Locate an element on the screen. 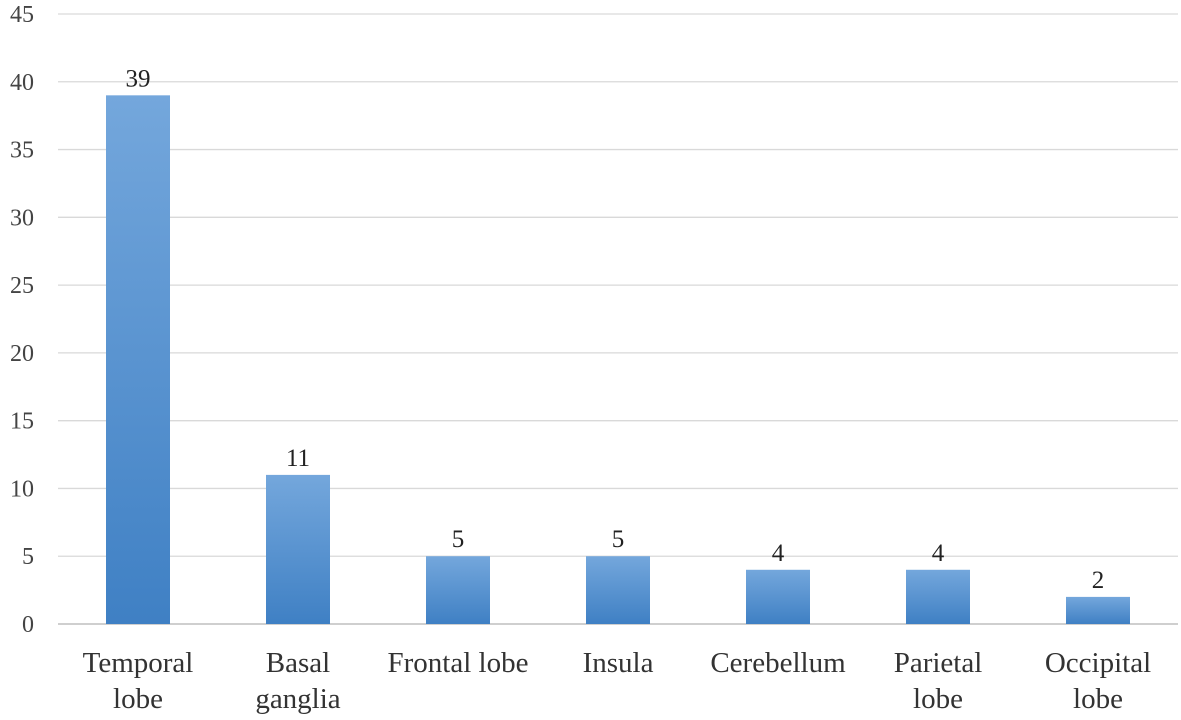 Image resolution: width=1181 pixels, height=720 pixels. y-tick-label: 35 is located at coordinates (22, 151).